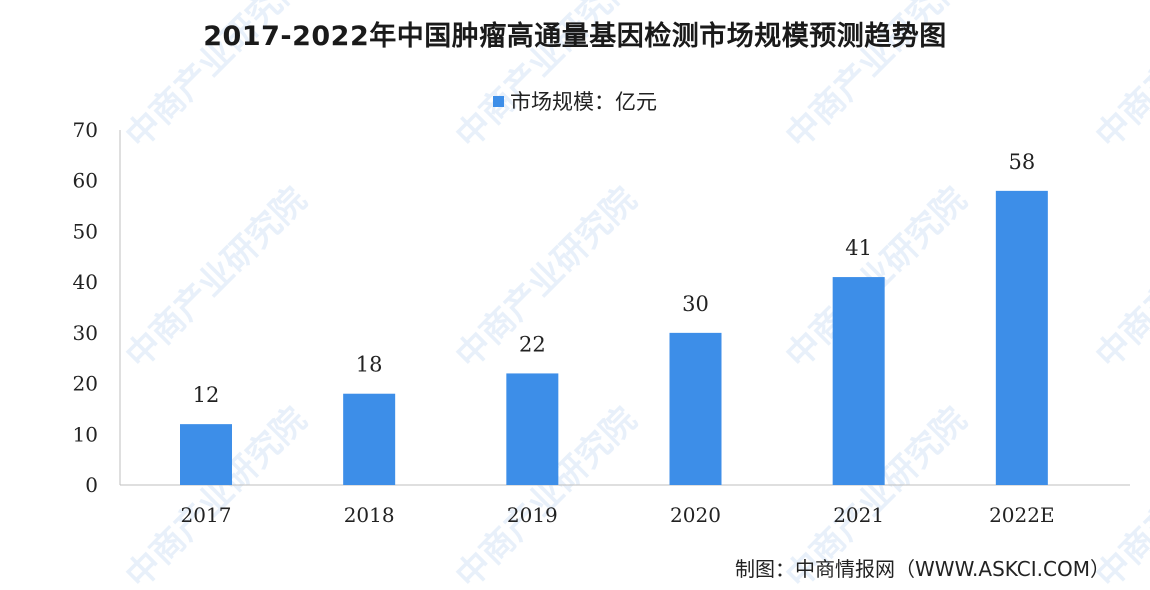  What do you see at coordinates (85, 181) in the screenshot?
I see `y-tick-label: 60` at bounding box center [85, 181].